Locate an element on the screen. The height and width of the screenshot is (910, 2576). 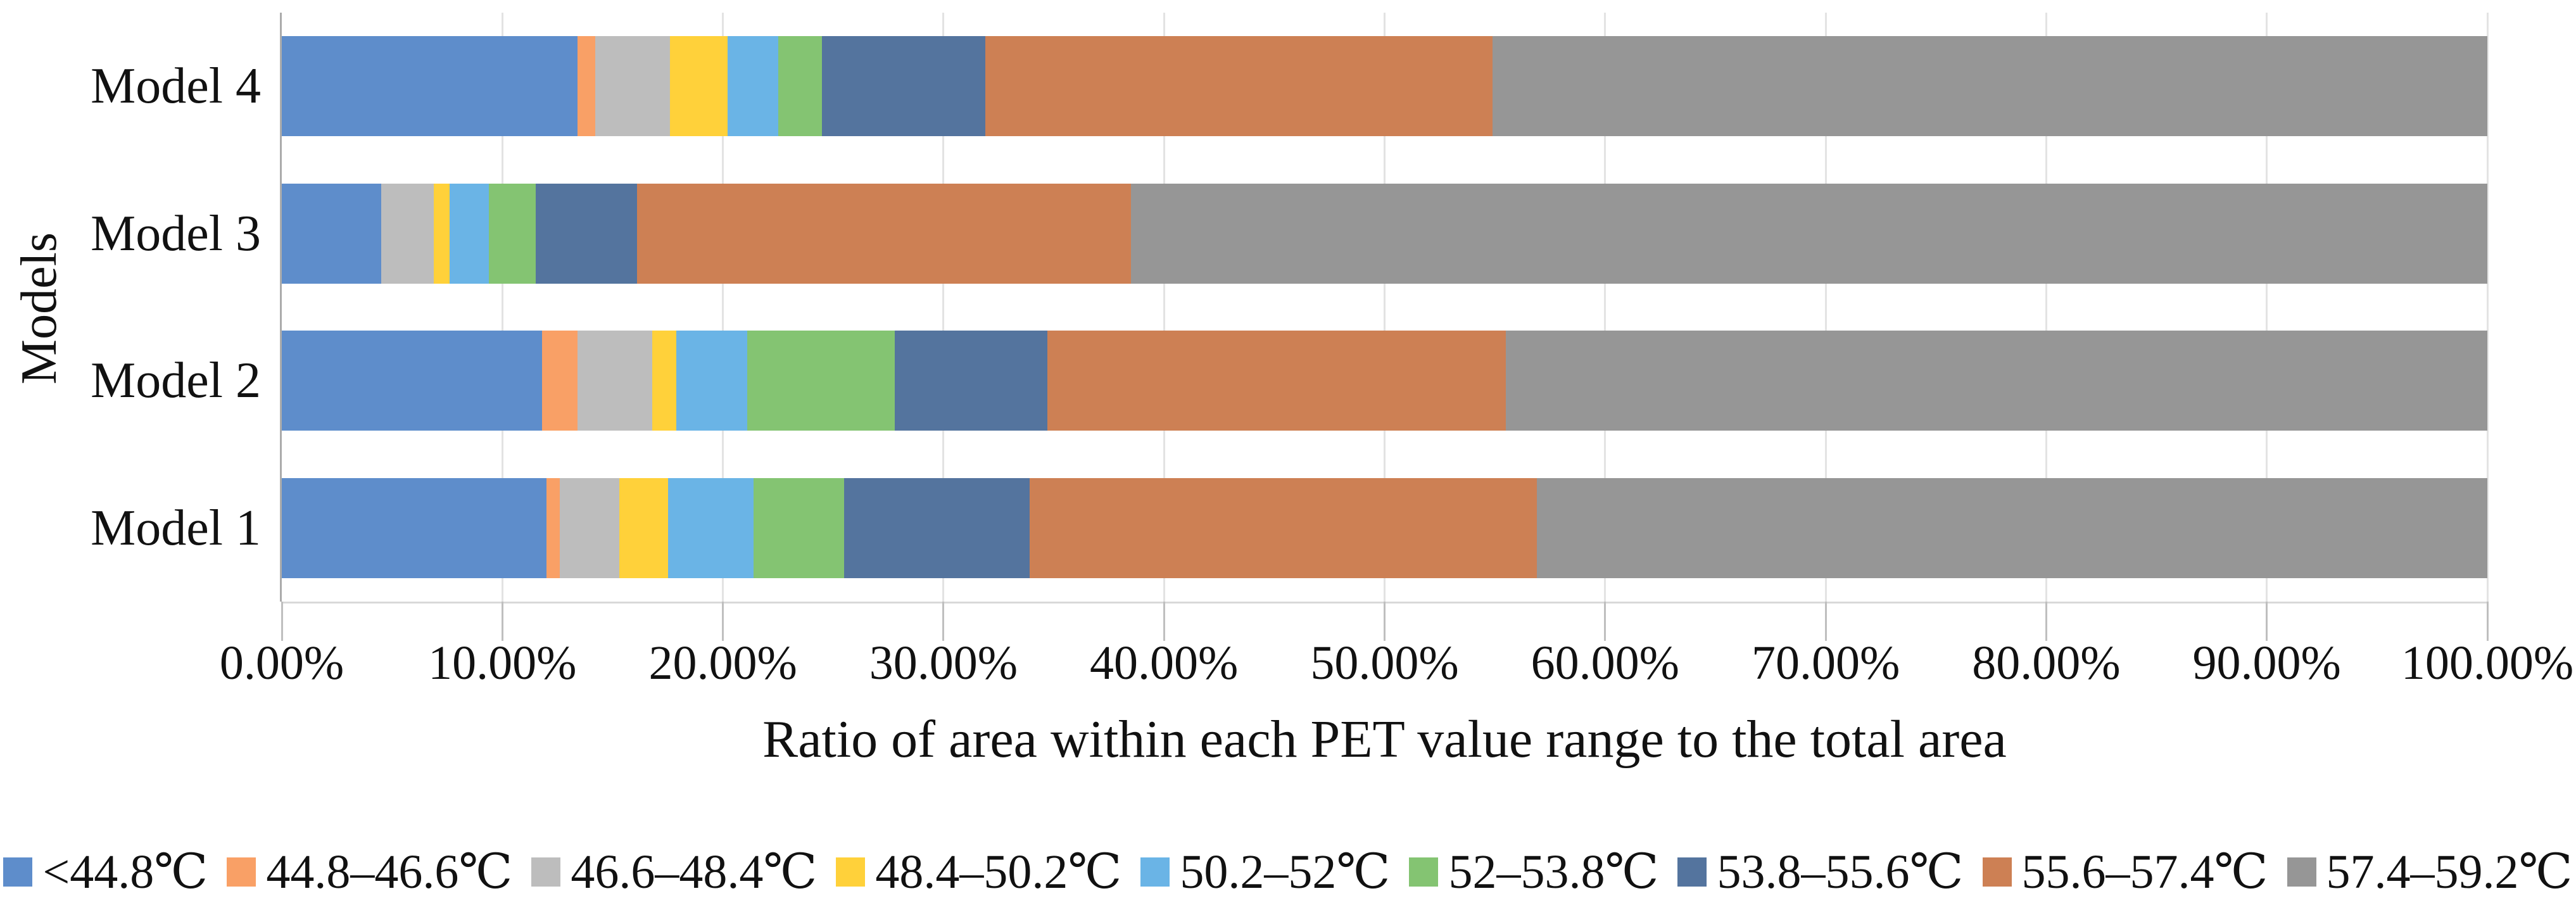
gridline-70.00% is located at coordinates (1825, 307).